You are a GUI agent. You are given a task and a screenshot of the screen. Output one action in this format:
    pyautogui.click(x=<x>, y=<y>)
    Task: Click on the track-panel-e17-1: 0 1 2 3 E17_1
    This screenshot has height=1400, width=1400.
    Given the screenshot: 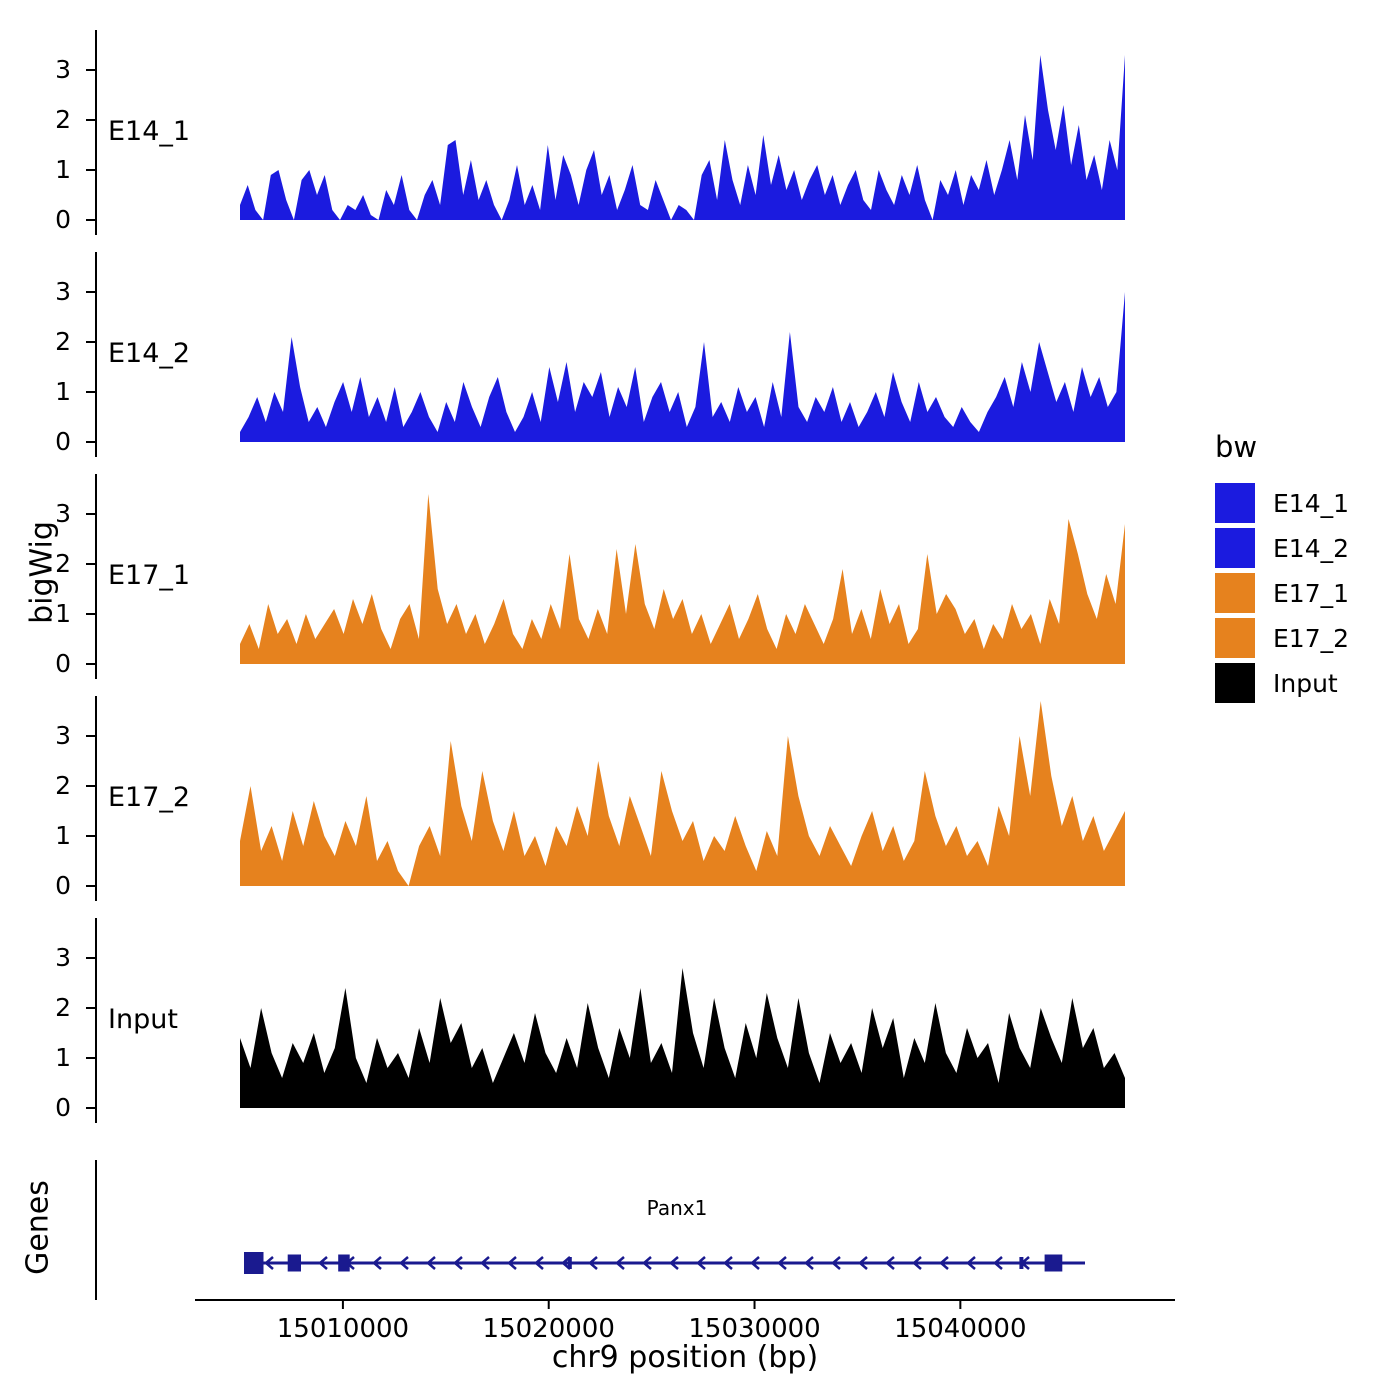 What is the action you would take?
    pyautogui.click(x=700, y=576)
    